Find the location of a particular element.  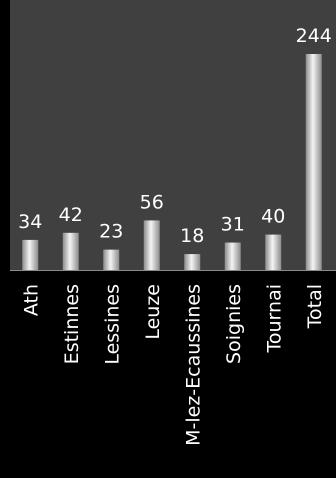

category-label: Estinnes is located at coordinates (72, 324).